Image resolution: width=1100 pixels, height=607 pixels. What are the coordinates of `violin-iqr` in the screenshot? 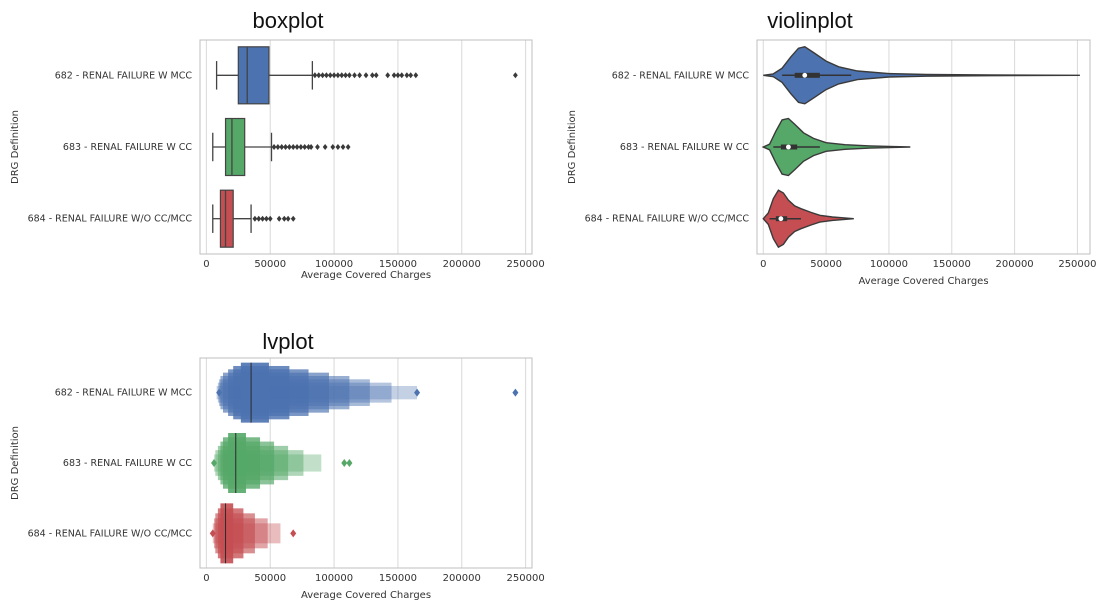 It's located at (807, 75).